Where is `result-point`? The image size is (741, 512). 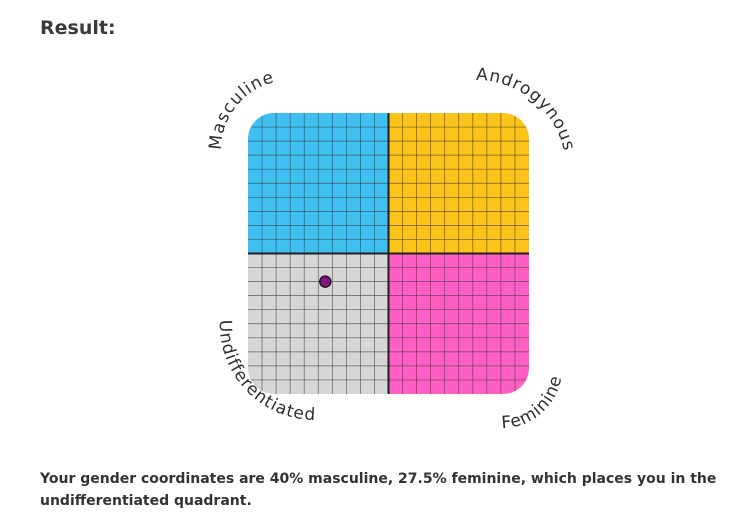
result-point is located at coordinates (325, 281).